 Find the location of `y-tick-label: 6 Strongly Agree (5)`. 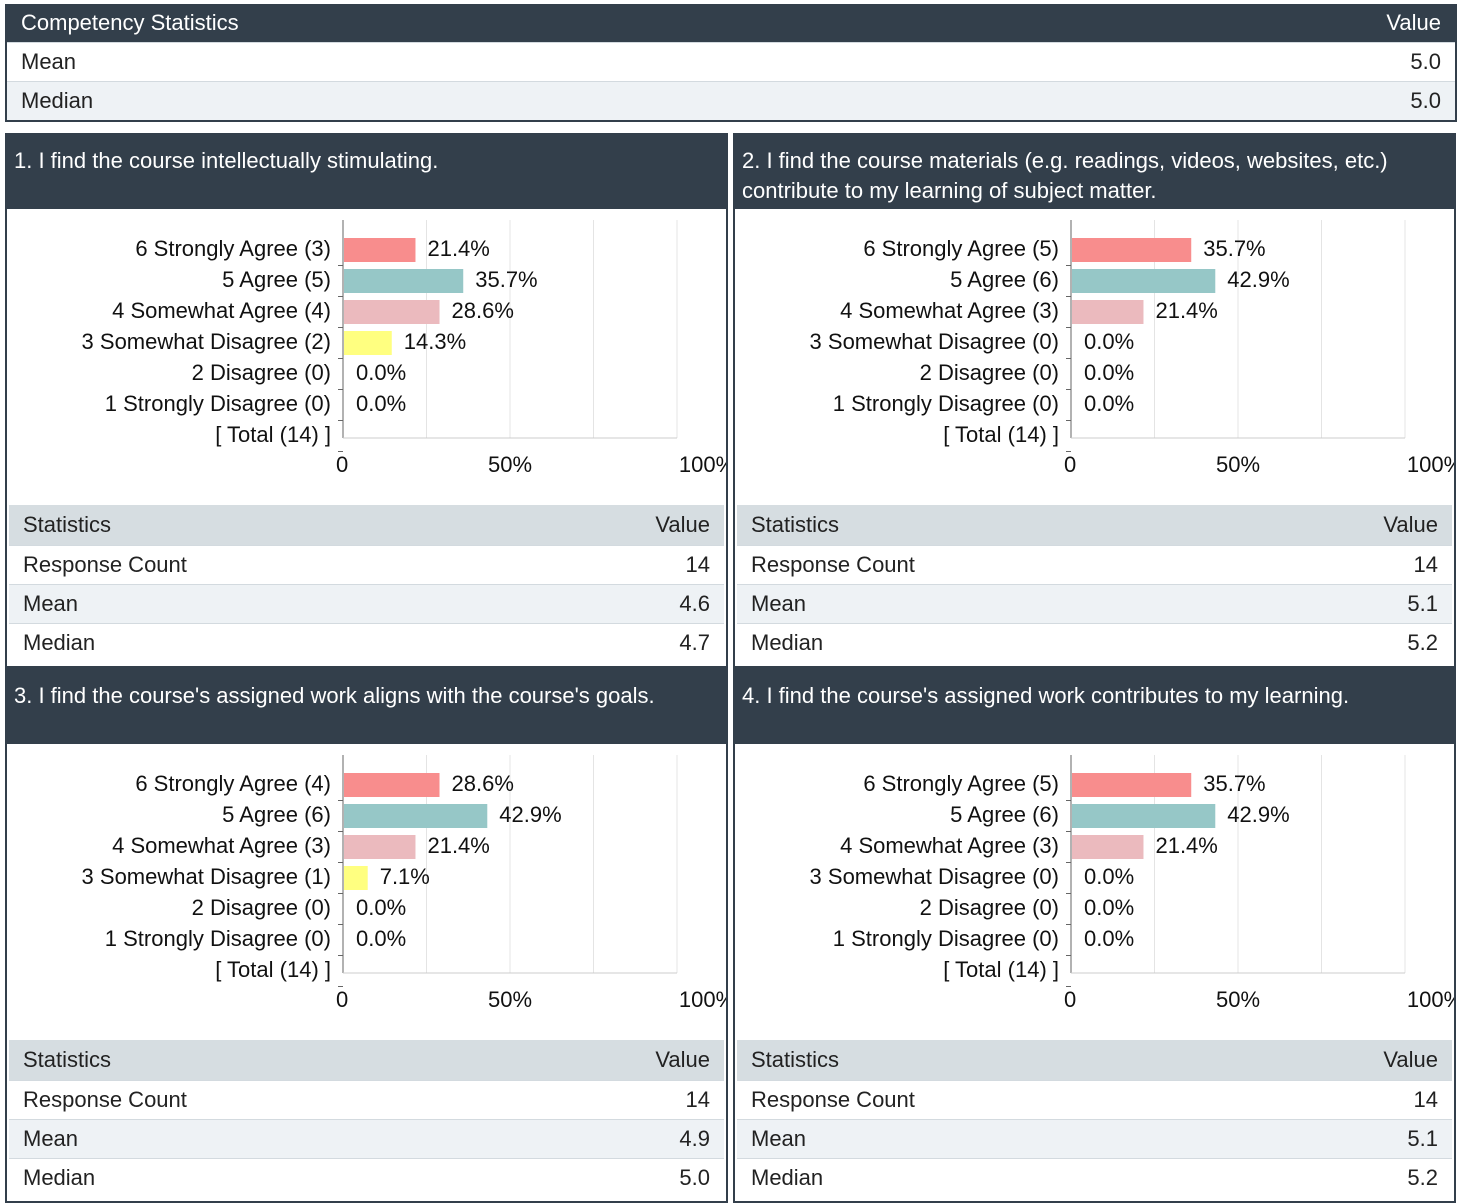

y-tick-label: 6 Strongly Agree (5) is located at coordinates (961, 248).